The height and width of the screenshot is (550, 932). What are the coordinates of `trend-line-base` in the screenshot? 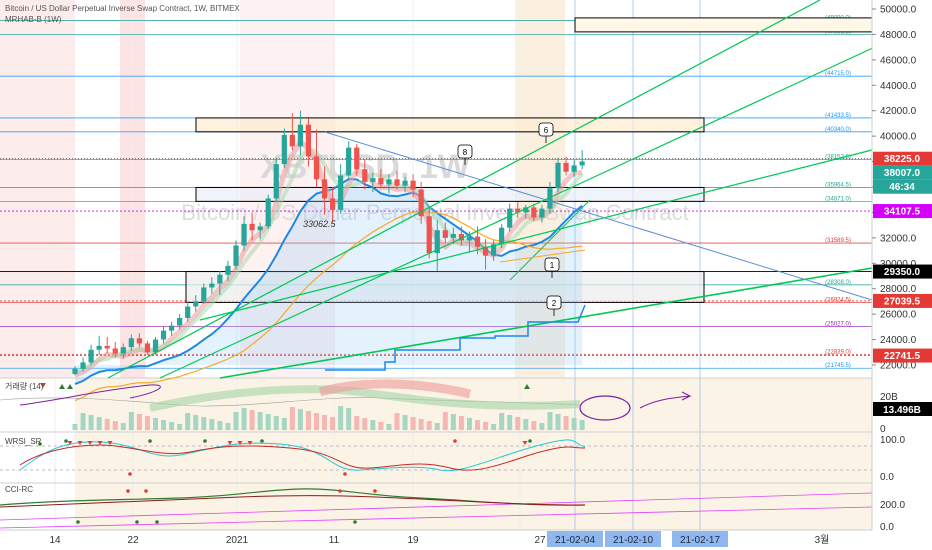 It's located at (546, 323).